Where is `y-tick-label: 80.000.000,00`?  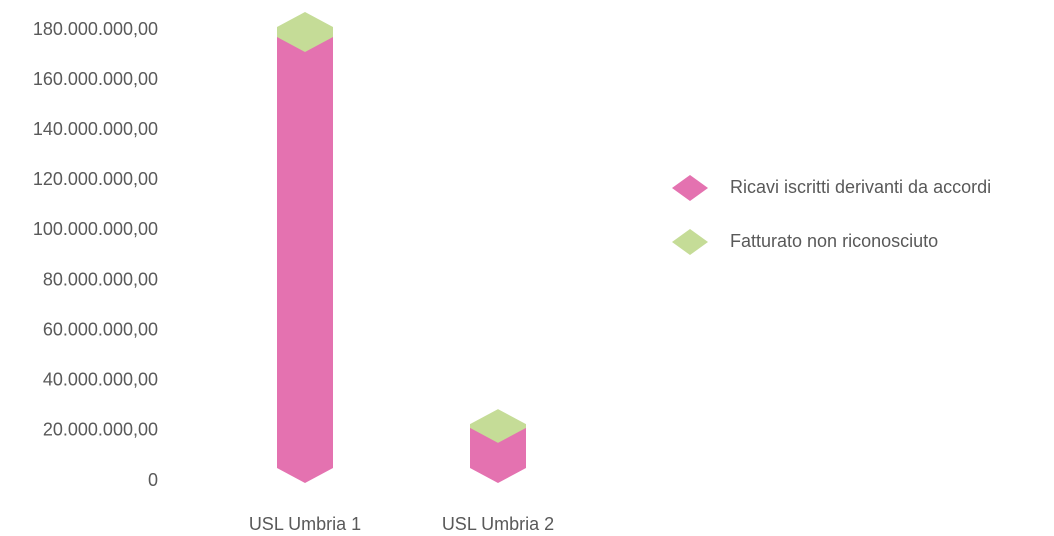
y-tick-label: 80.000.000,00 is located at coordinates (100, 279).